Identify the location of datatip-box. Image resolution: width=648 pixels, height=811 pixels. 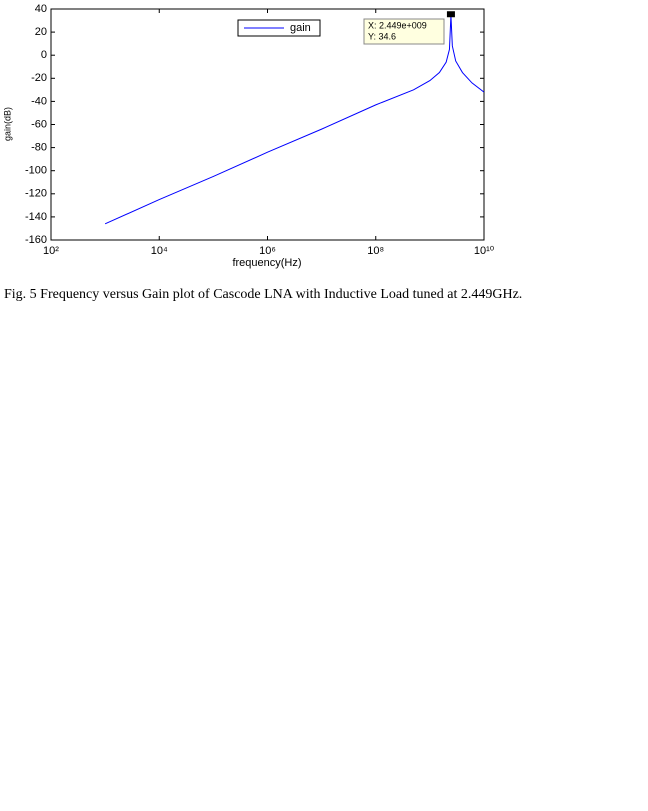
(404, 31).